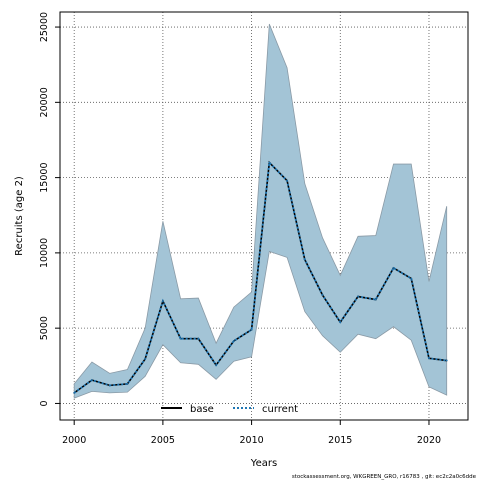  What do you see at coordinates (229, 409) in the screenshot?
I see `legend: base current` at bounding box center [229, 409].